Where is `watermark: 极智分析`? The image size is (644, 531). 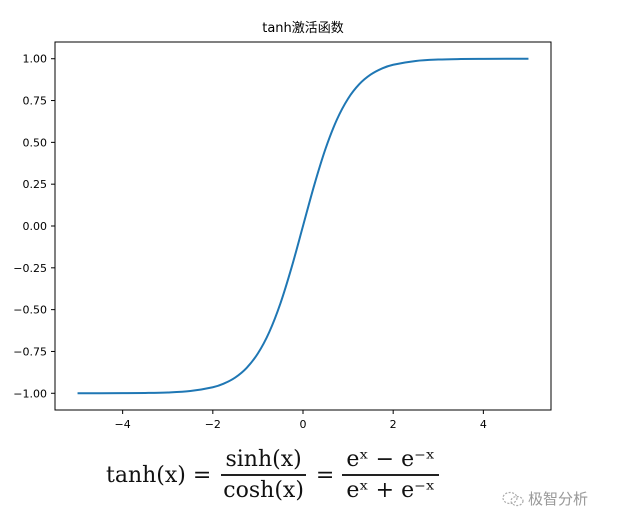 watermark: 极智分析 is located at coordinates (545, 498).